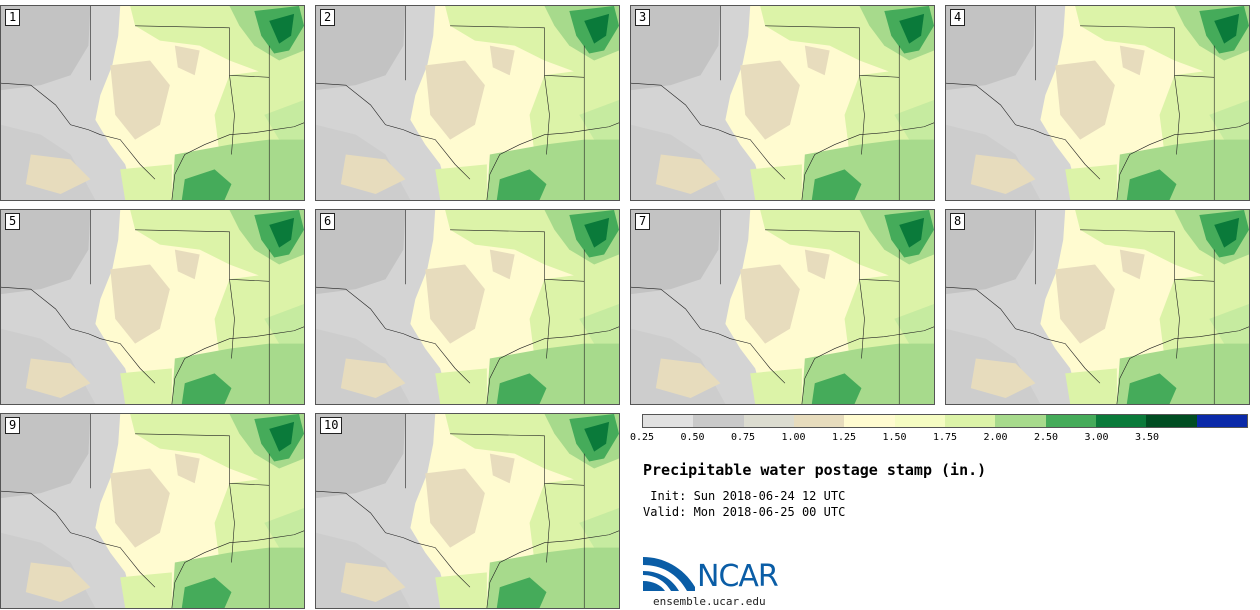 Image resolution: width=1260 pixels, height=610 pixels. Describe the element at coordinates (744, 512) in the screenshot. I see `valid-time: Valid: Mon 2018-06-25 00 UTC` at that location.